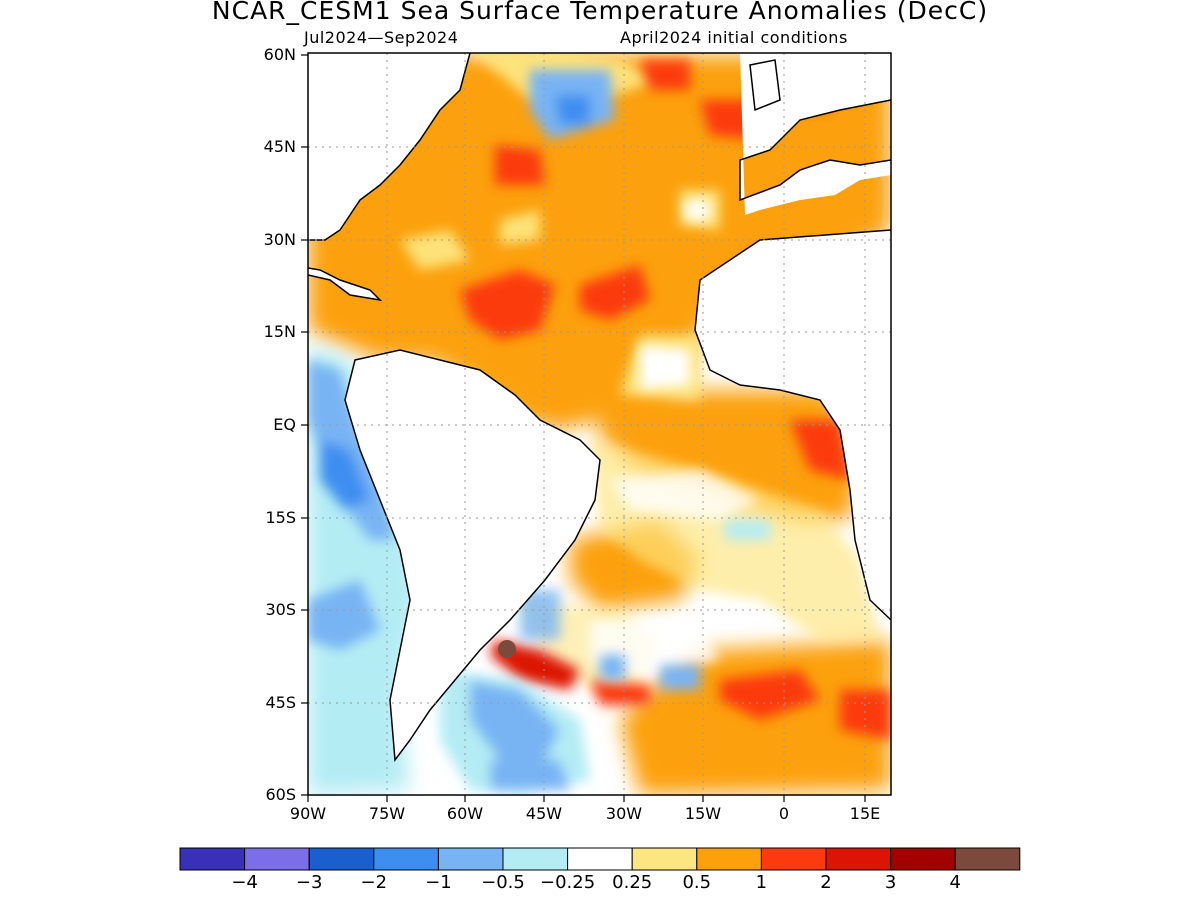  I want to click on colorbar, so click(600, 859).